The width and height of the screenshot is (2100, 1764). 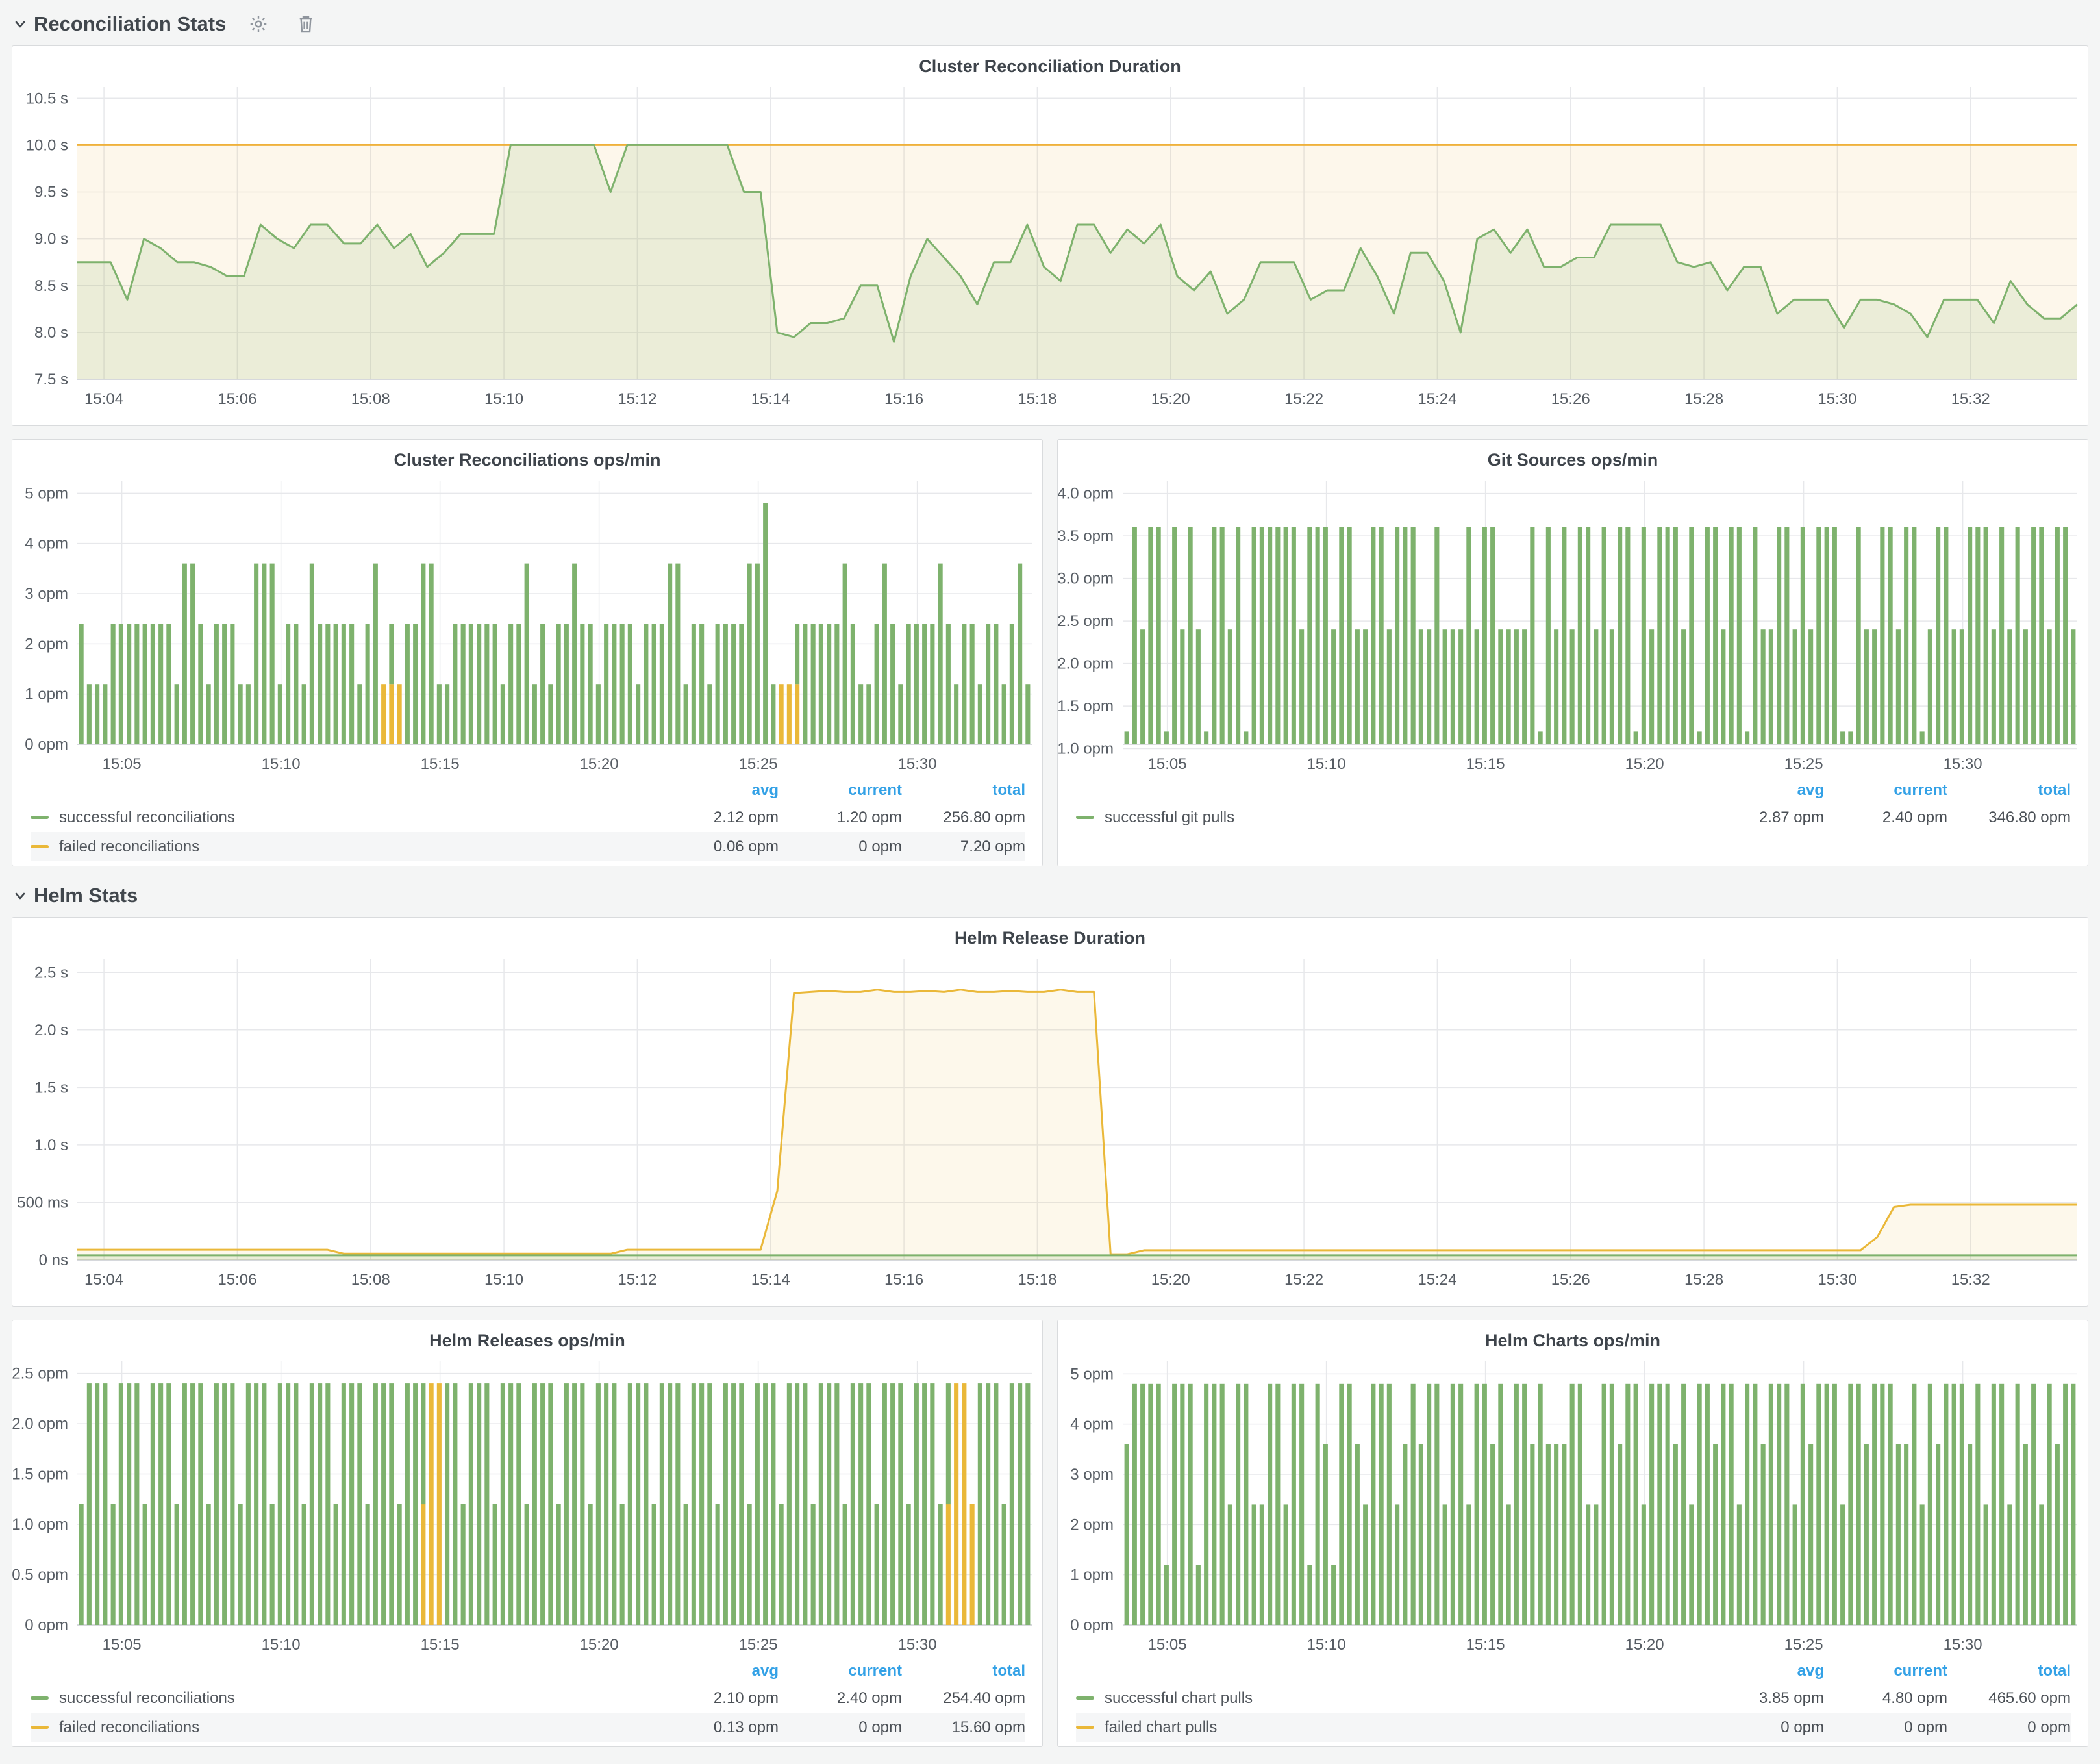 What do you see at coordinates (964, 1504) in the screenshot?
I see `bar-failed` at bounding box center [964, 1504].